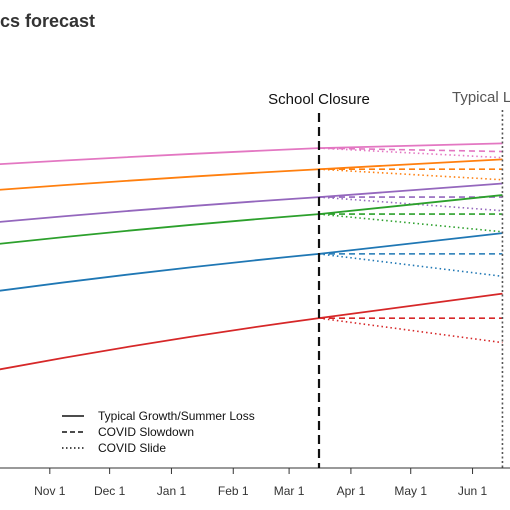 This screenshot has width=510, height=510. Describe the element at coordinates (351, 491) in the screenshot. I see `x-tick-label: Apr 1` at that location.